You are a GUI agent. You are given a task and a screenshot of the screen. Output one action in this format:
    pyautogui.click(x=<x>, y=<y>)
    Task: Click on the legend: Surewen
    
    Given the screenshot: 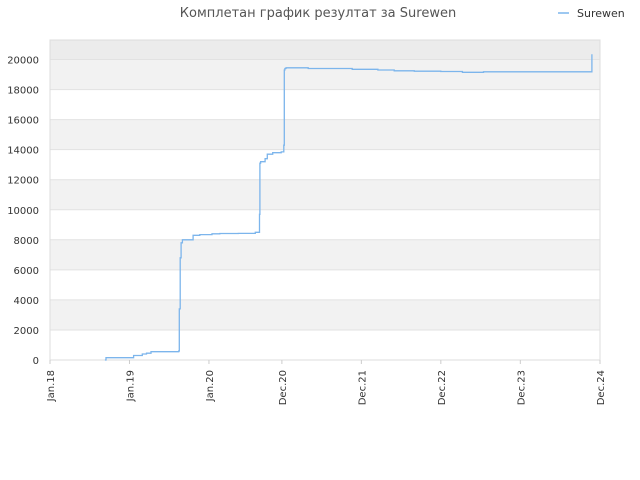 What is the action you would take?
    pyautogui.click(x=591, y=13)
    